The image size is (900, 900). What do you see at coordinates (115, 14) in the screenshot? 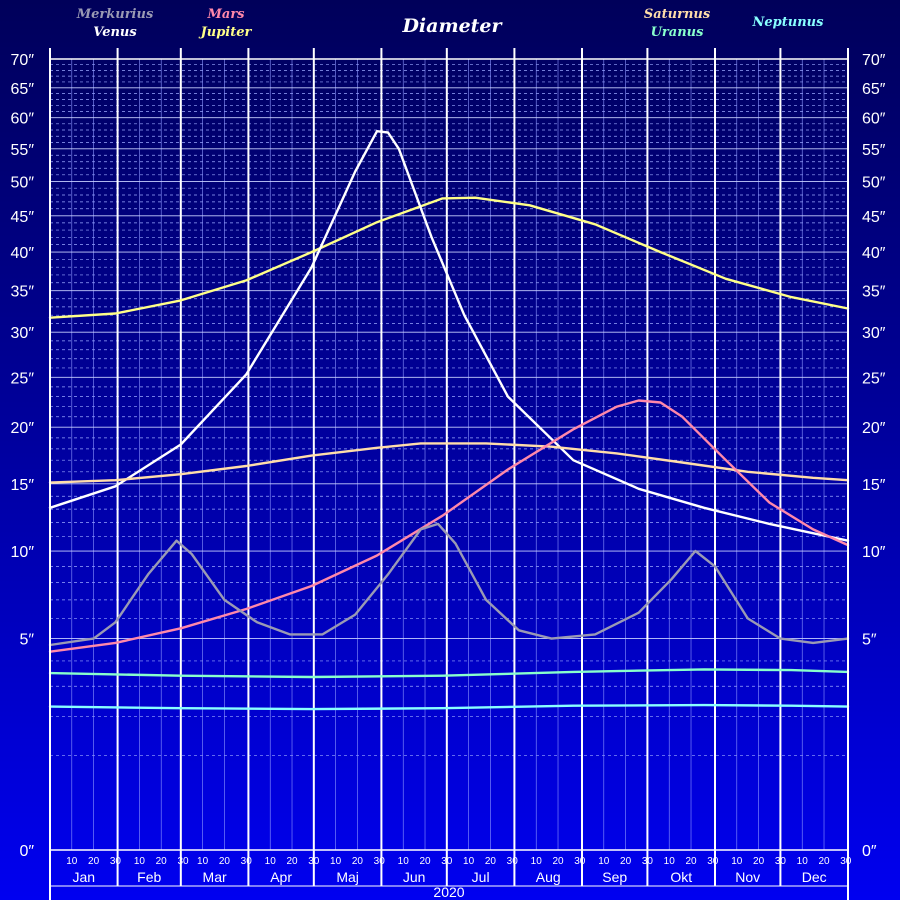
I see `legend-entry-merkurius: Merkurius` at bounding box center [115, 14].